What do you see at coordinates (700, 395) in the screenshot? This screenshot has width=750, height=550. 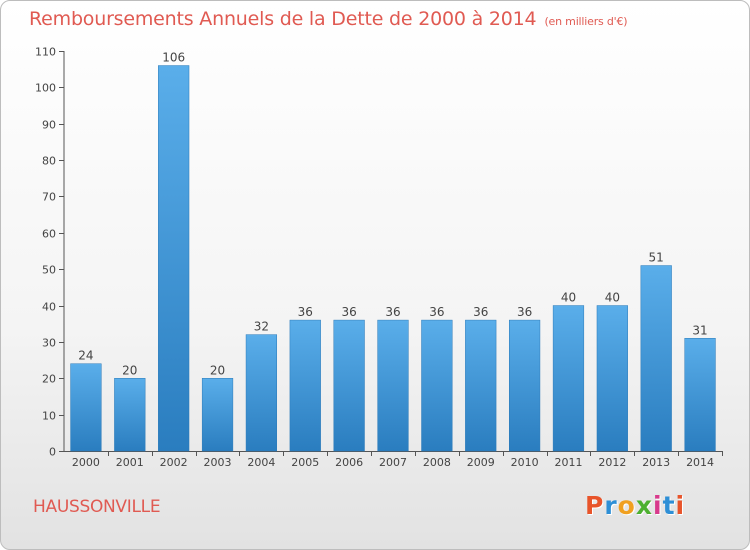 I see `bar-2014` at bounding box center [700, 395].